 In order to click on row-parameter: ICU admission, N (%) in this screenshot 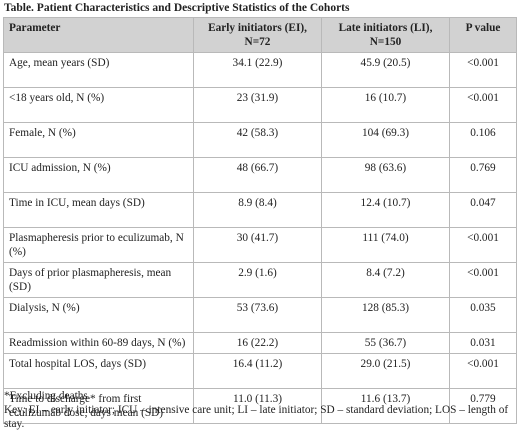, I will do `click(98, 175)`.